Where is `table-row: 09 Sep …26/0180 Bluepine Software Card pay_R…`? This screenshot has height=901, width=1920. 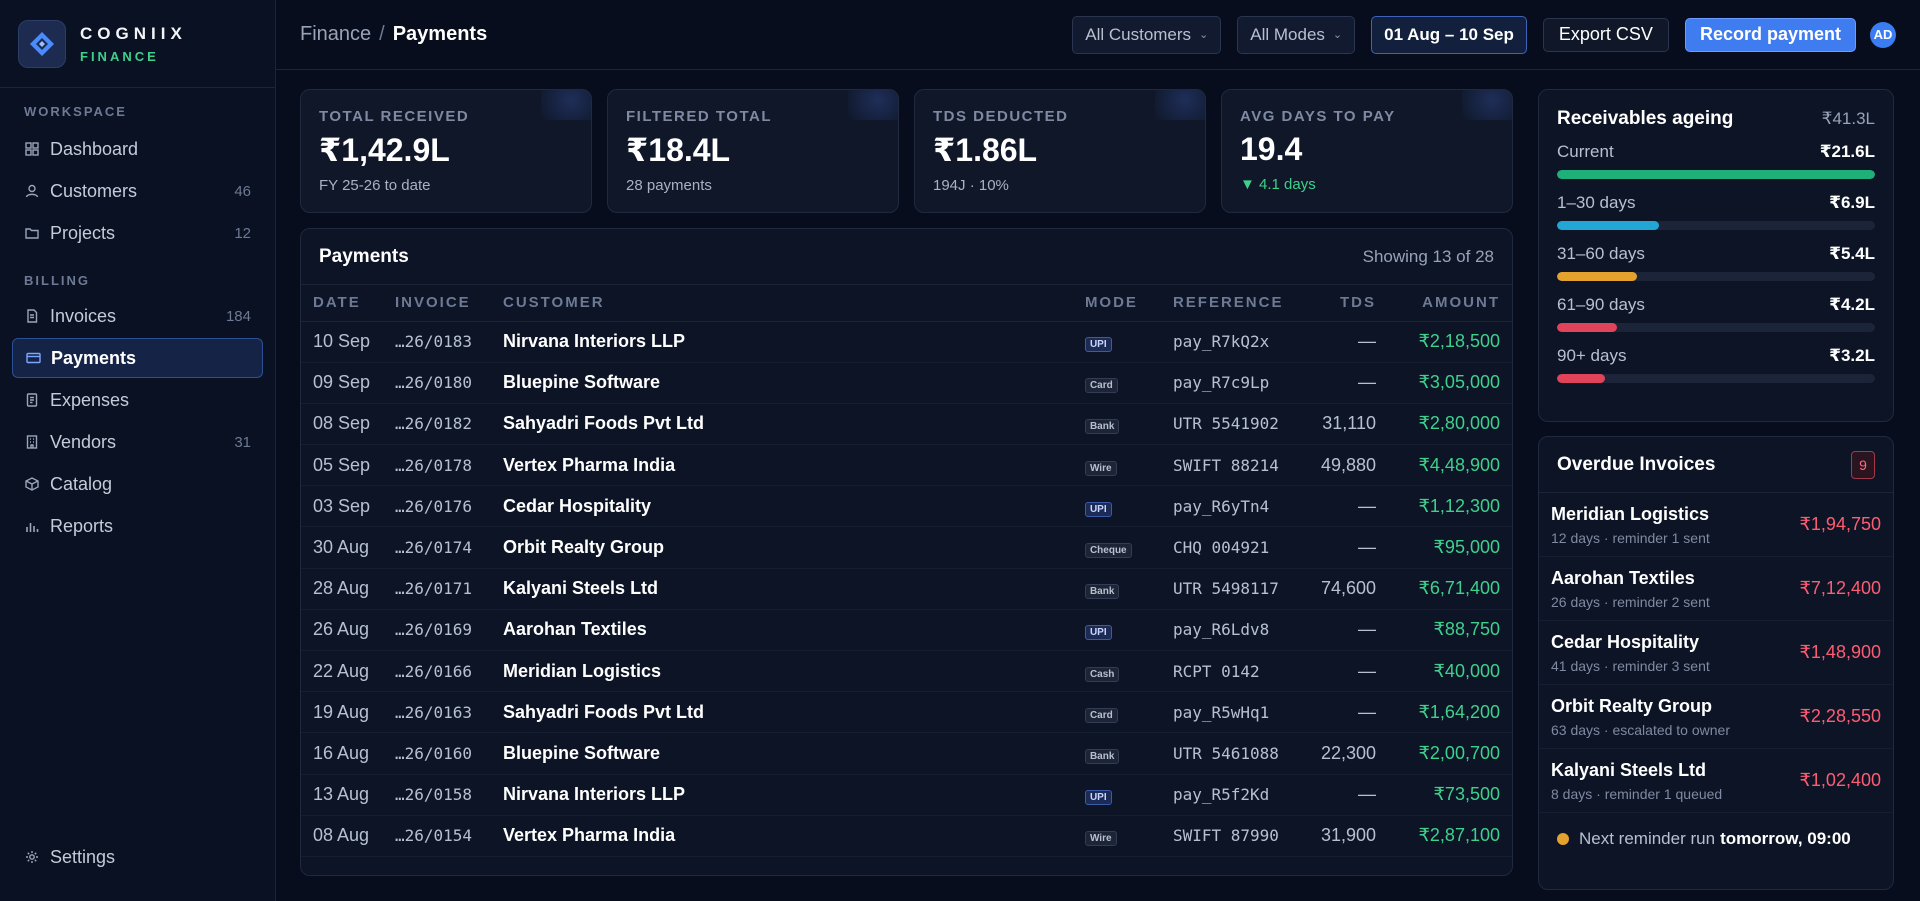
table-row: 09 Sep …26/0180 Bluepine Software Card pay_R… is located at coordinates (906, 383).